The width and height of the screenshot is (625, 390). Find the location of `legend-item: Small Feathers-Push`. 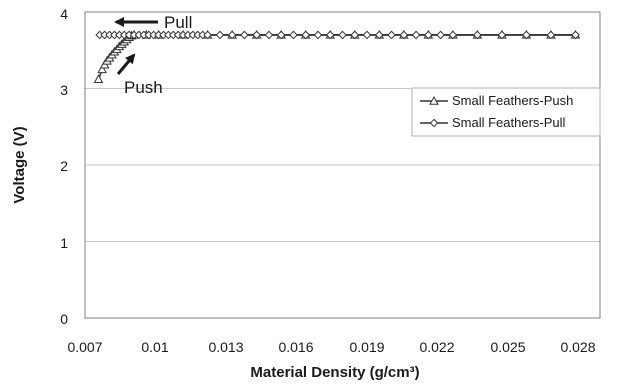

legend-item: Small Feathers-Push is located at coordinates (496, 100).